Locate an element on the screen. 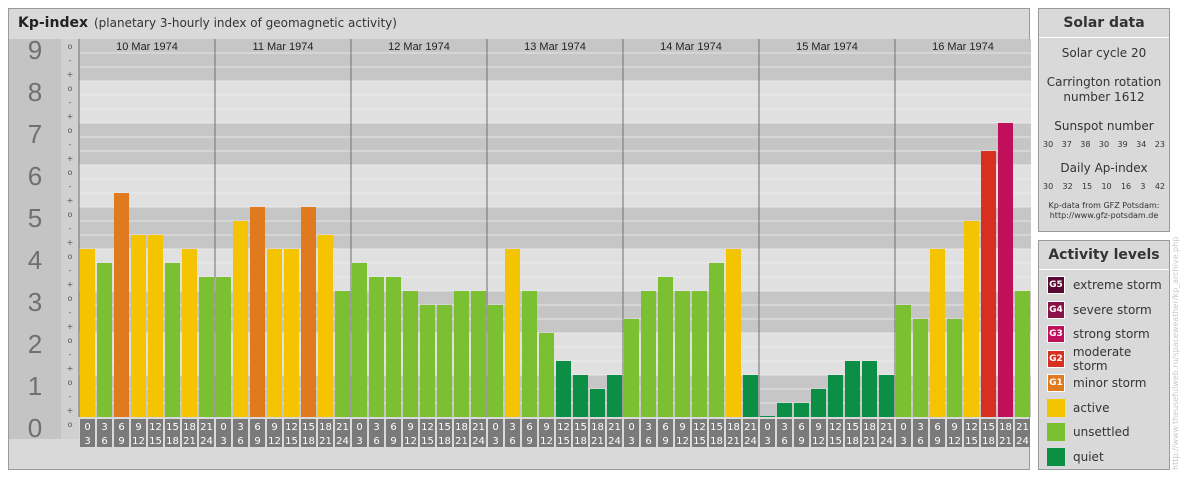 This screenshot has height=480, width=1184. legend-item: unsettled is located at coordinates (1088, 432).